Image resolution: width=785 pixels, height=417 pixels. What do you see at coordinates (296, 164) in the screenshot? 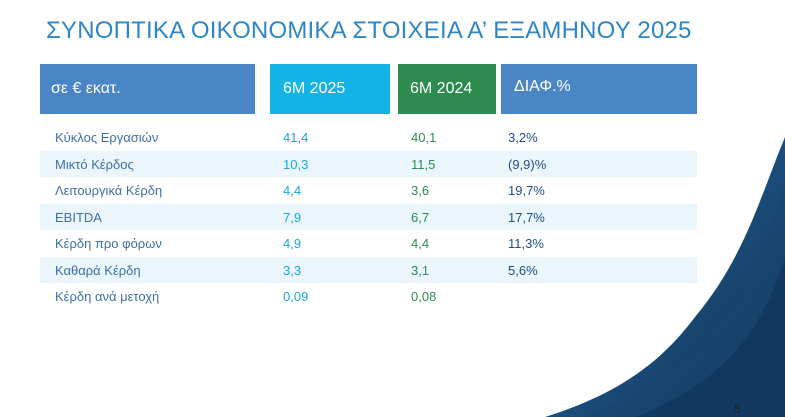
I see `value-2025: 10,3` at bounding box center [296, 164].